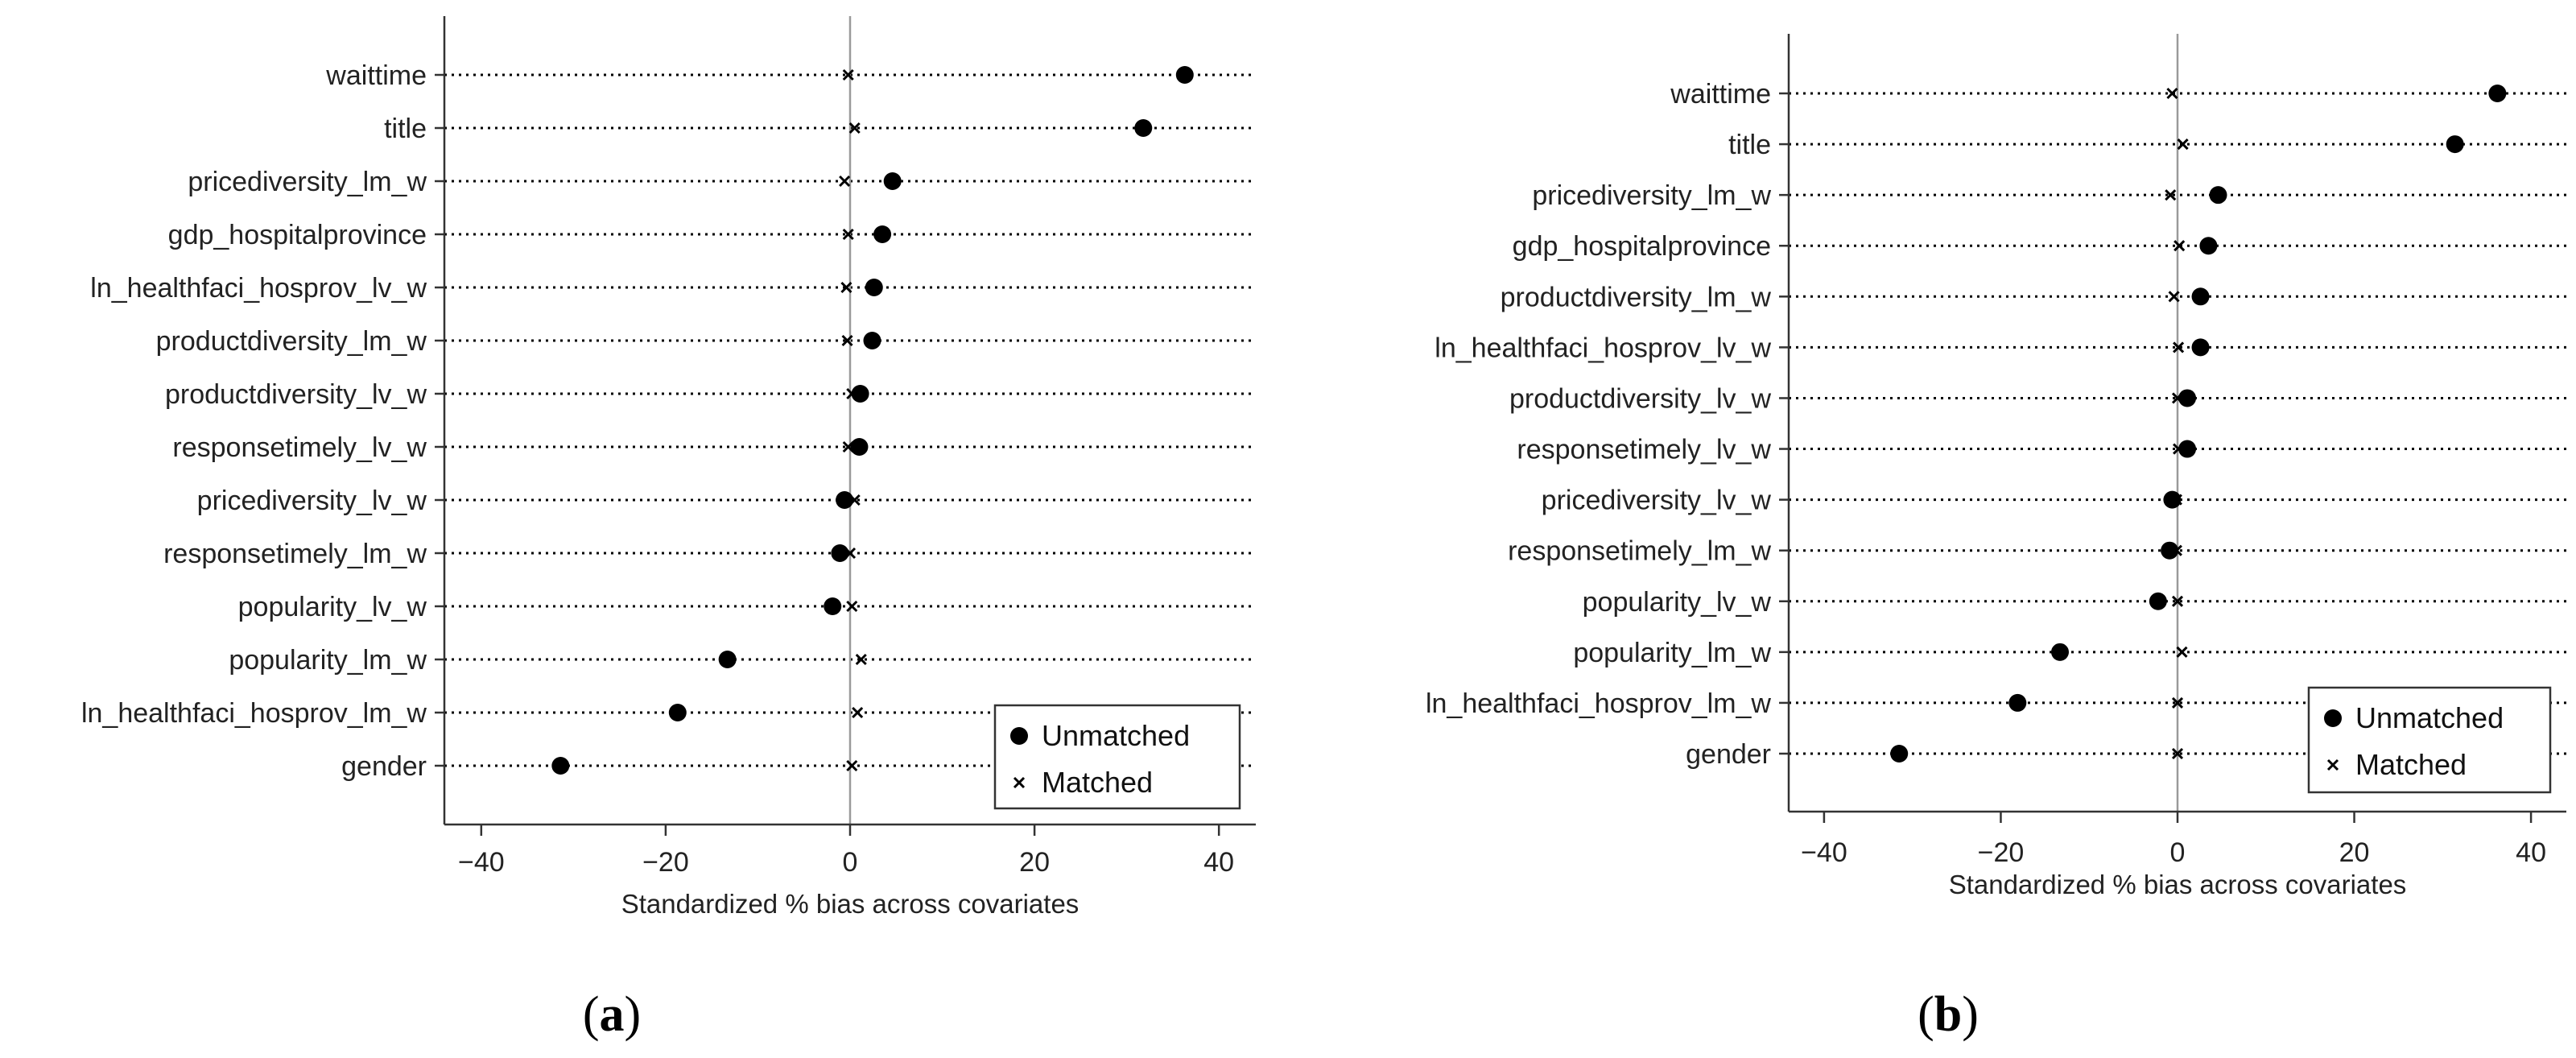 The height and width of the screenshot is (1058, 2576). What do you see at coordinates (2429, 717) in the screenshot?
I see `legend-unmatched-label: Unmatched` at bounding box center [2429, 717].